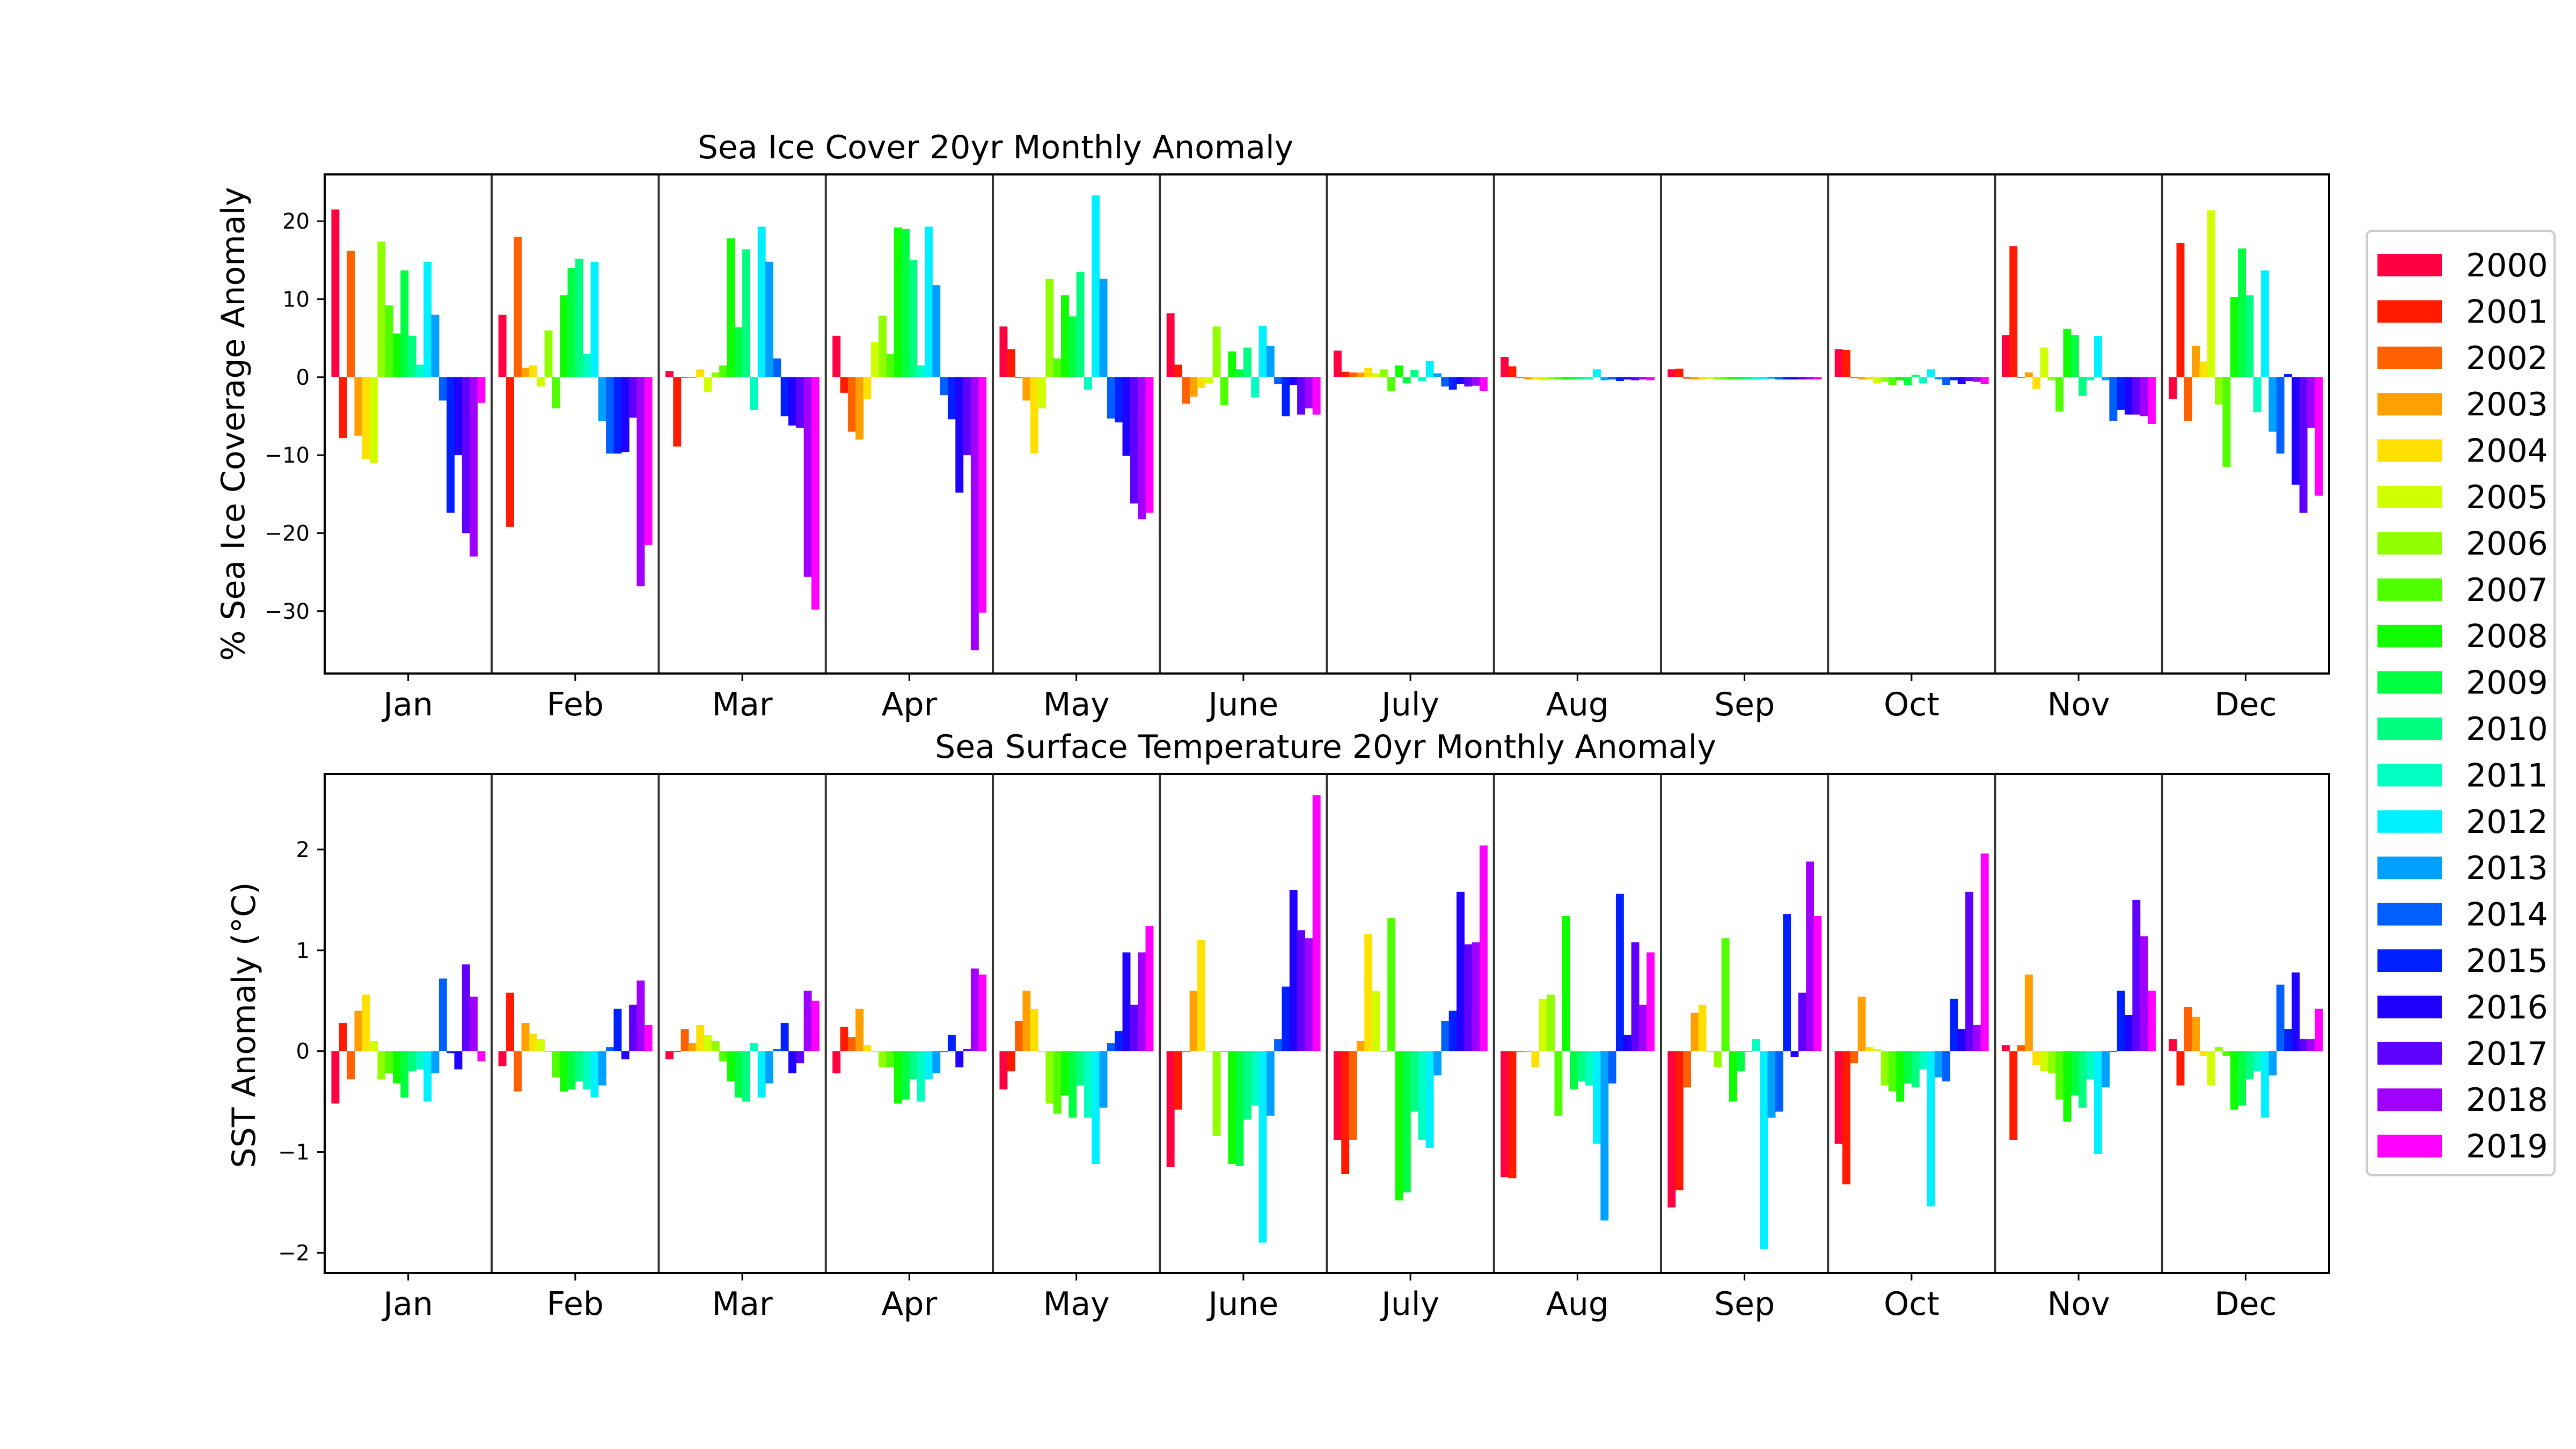  What do you see at coordinates (556, 392) in the screenshot?
I see `sea-ice-bar-2007-Feb` at bounding box center [556, 392].